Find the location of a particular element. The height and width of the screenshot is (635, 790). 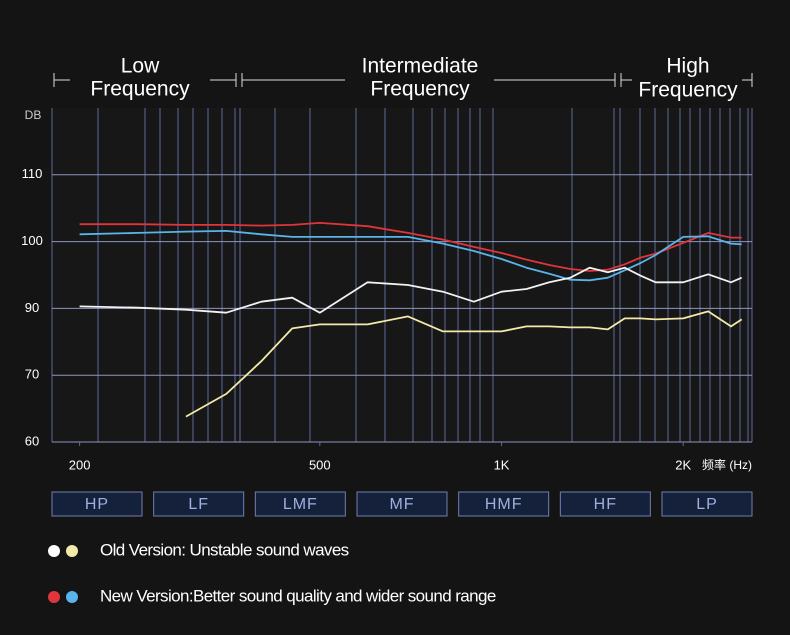

y-tick-label: 90 is located at coordinates (32, 307).